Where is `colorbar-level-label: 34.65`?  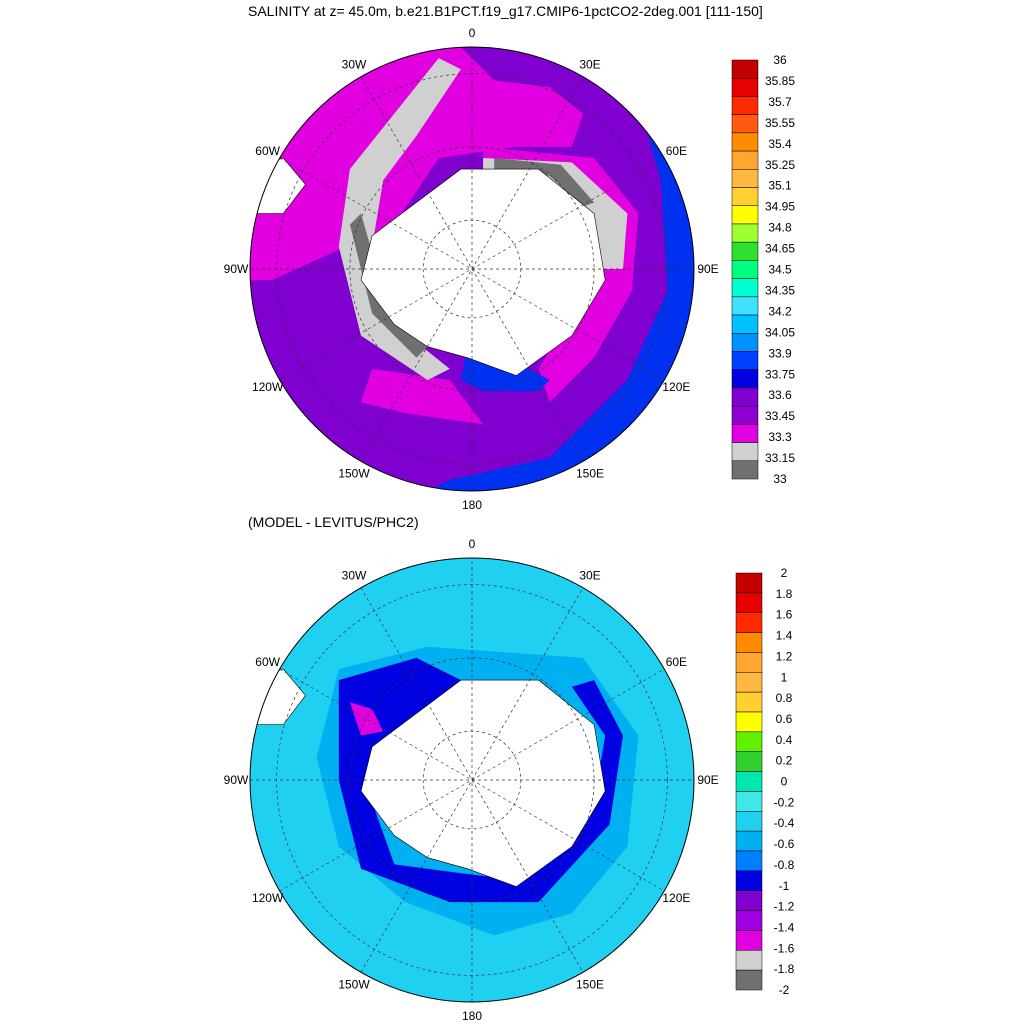 colorbar-level-label: 34.65 is located at coordinates (780, 249).